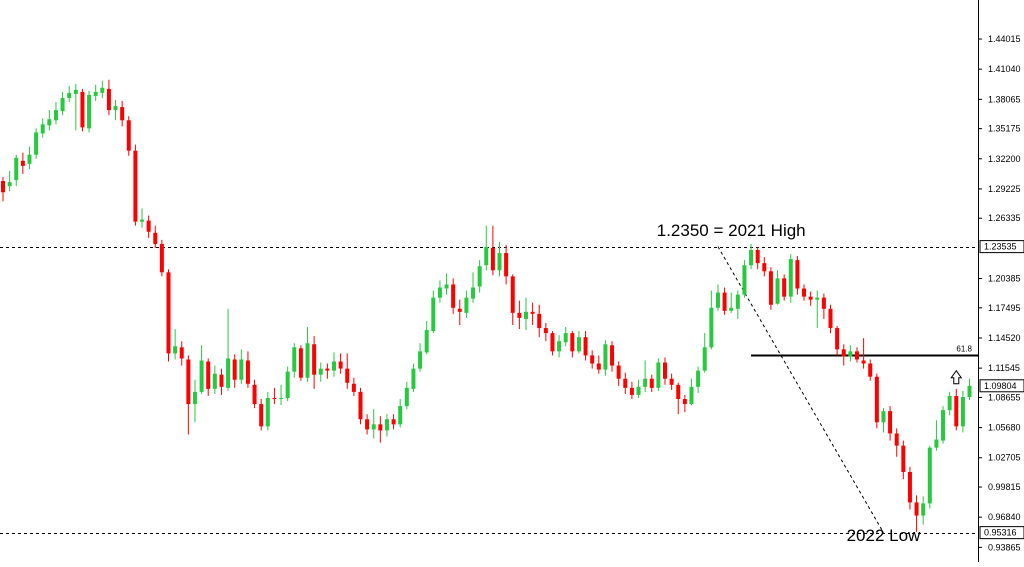  I want to click on y-tick-label: 0.96840, so click(1004, 517).